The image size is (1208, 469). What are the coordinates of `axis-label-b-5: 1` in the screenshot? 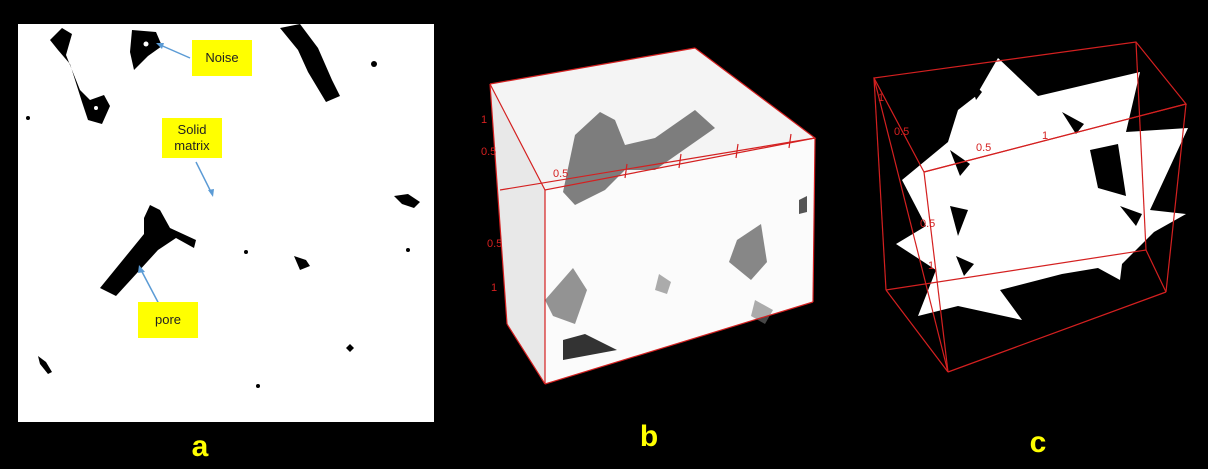 It's located at (494, 288).